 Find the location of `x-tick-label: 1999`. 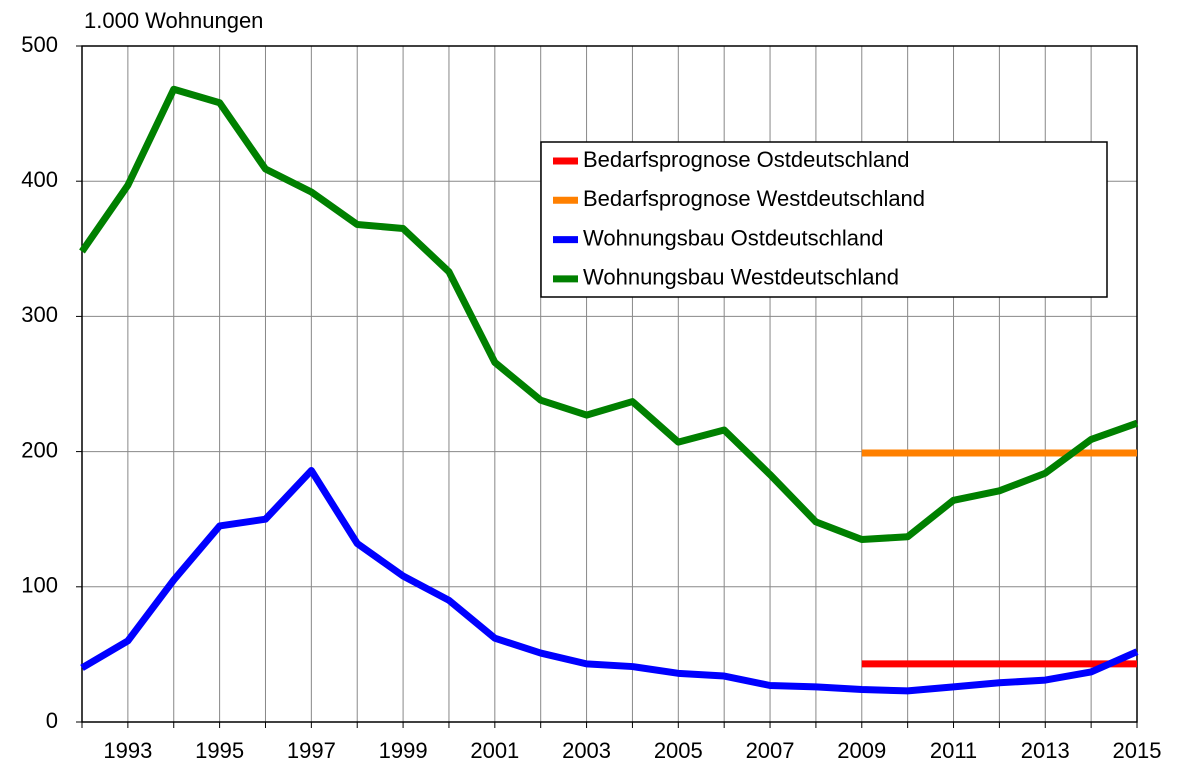

x-tick-label: 1999 is located at coordinates (403, 750).